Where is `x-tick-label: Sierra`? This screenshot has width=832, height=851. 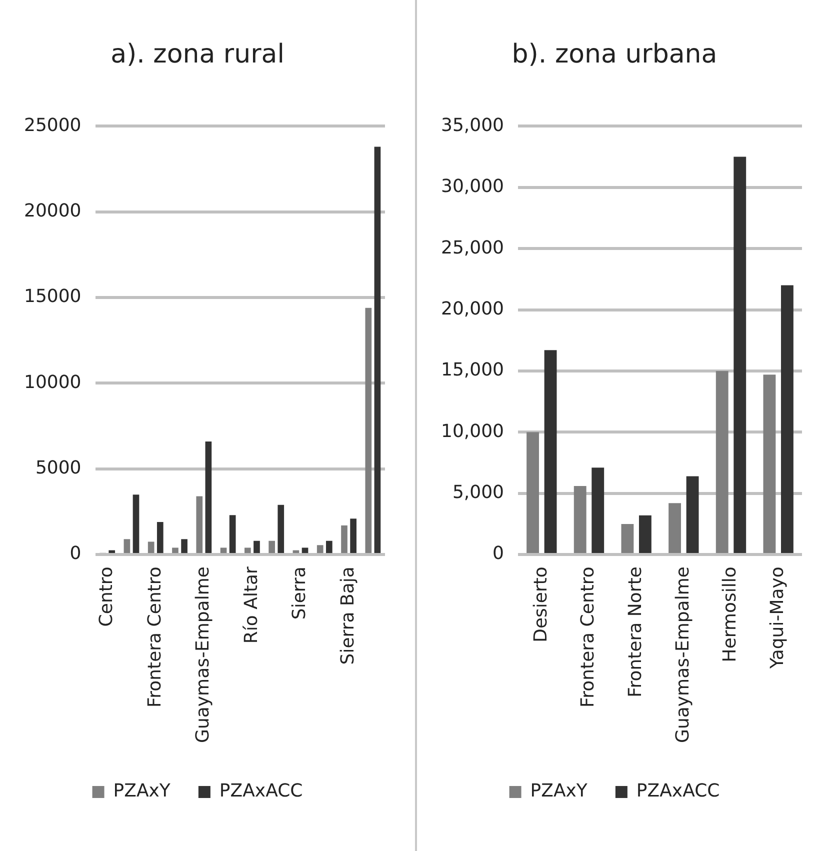 x-tick-label: Sierra is located at coordinates (299, 593).